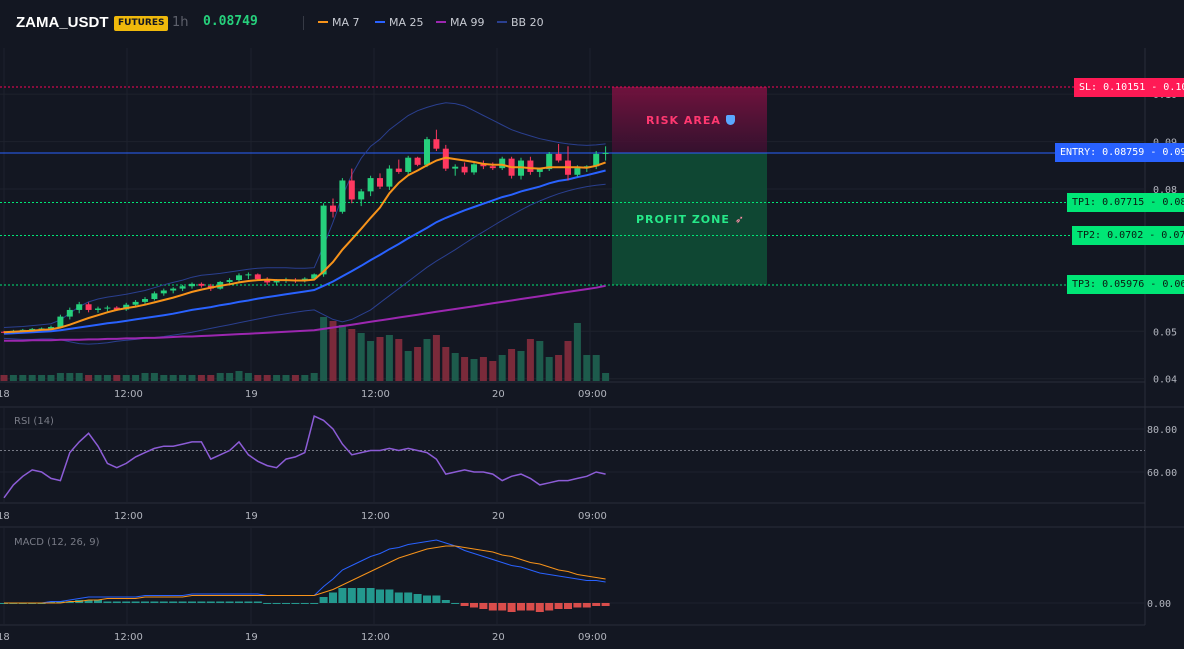 This screenshot has height=649, width=1184. What do you see at coordinates (498, 637) in the screenshot?
I see `time-tick-macd: 20` at bounding box center [498, 637].